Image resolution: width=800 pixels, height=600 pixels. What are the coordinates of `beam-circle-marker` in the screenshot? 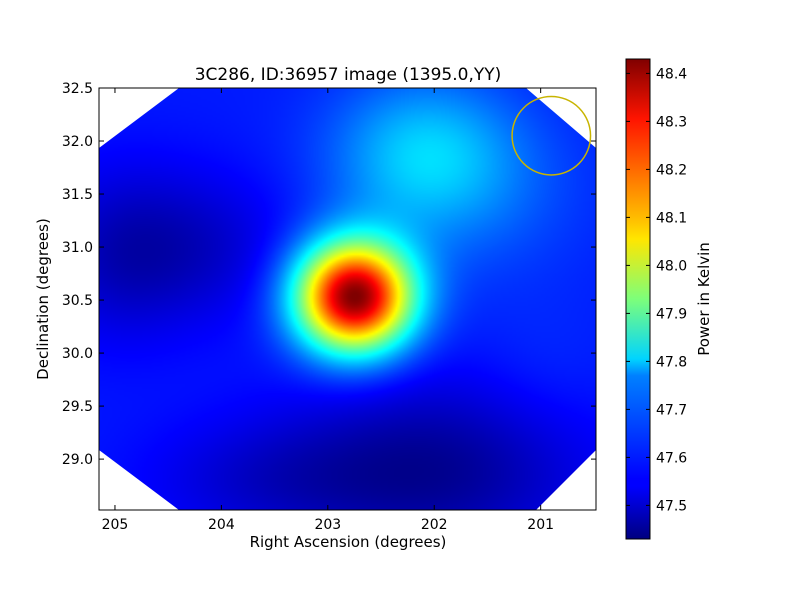 It's located at (551, 135).